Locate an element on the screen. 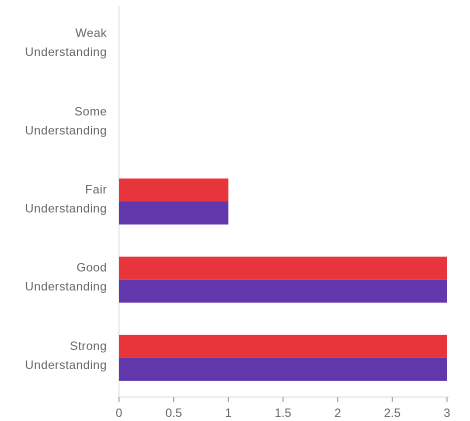 The height and width of the screenshot is (421, 470). bar-series0-cat3 is located at coordinates (283, 268).